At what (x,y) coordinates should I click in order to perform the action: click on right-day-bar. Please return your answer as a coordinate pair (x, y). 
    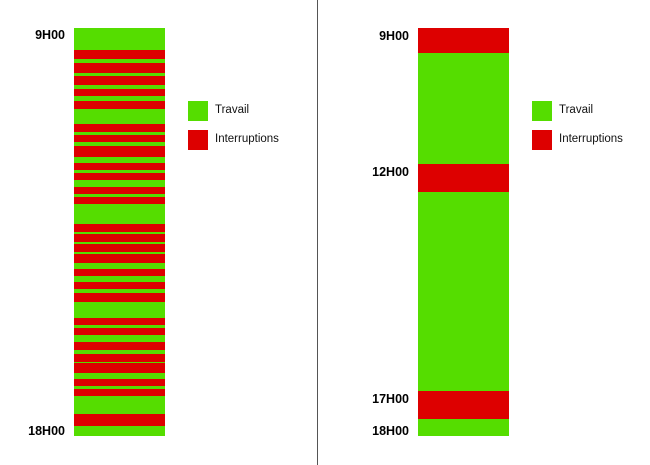
    Looking at the image, I should click on (463, 232).